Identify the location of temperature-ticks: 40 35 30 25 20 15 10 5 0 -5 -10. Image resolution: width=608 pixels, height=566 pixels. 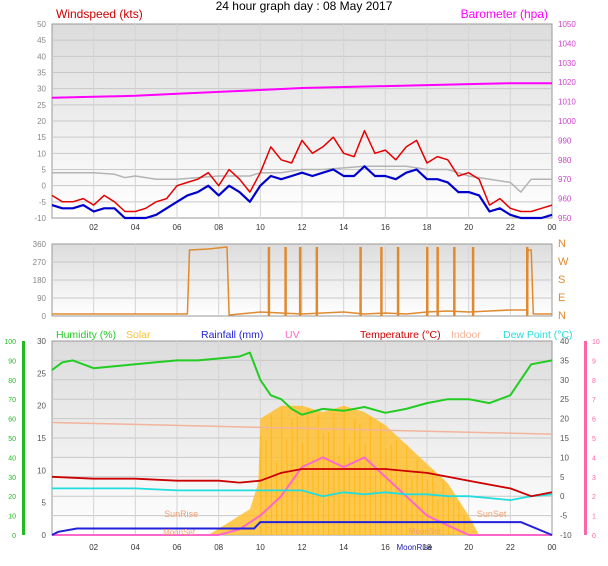
(566, 438).